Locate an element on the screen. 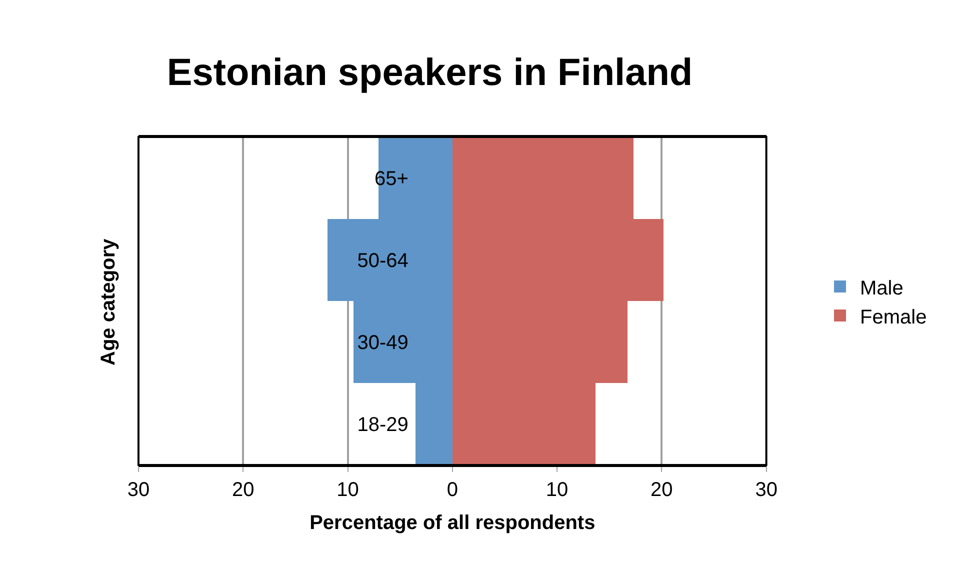 This screenshot has width=955, height=583. x-axis-title: Percentage of all respondents is located at coordinates (453, 523).